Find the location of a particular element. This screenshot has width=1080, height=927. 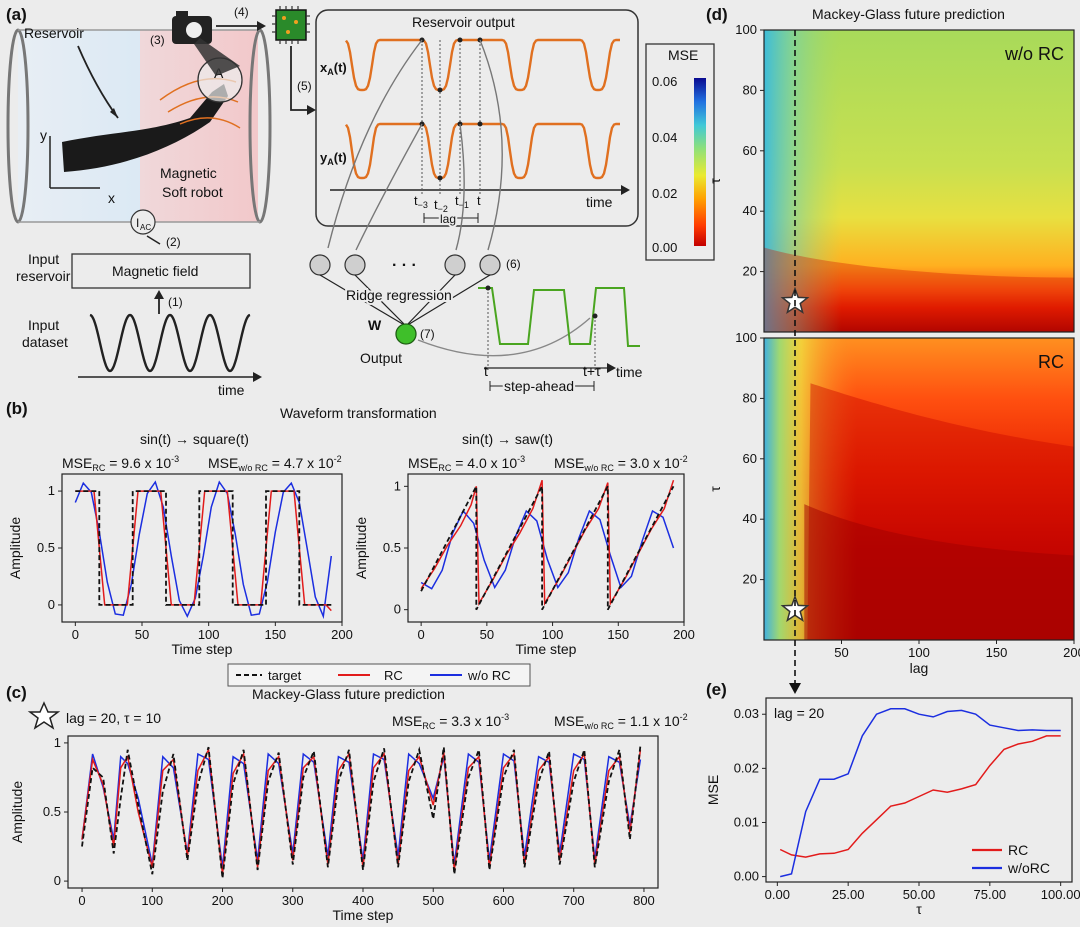

t-minus-1: t−1 is located at coordinates (462, 201).